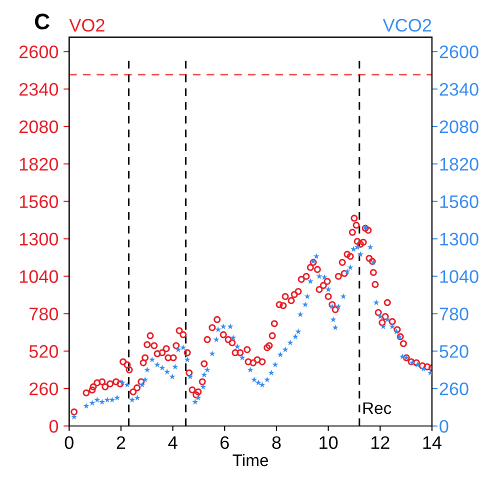 The image size is (487, 483). What do you see at coordinates (250, 460) in the screenshot?
I see `x-axis-title: Time` at bounding box center [250, 460].